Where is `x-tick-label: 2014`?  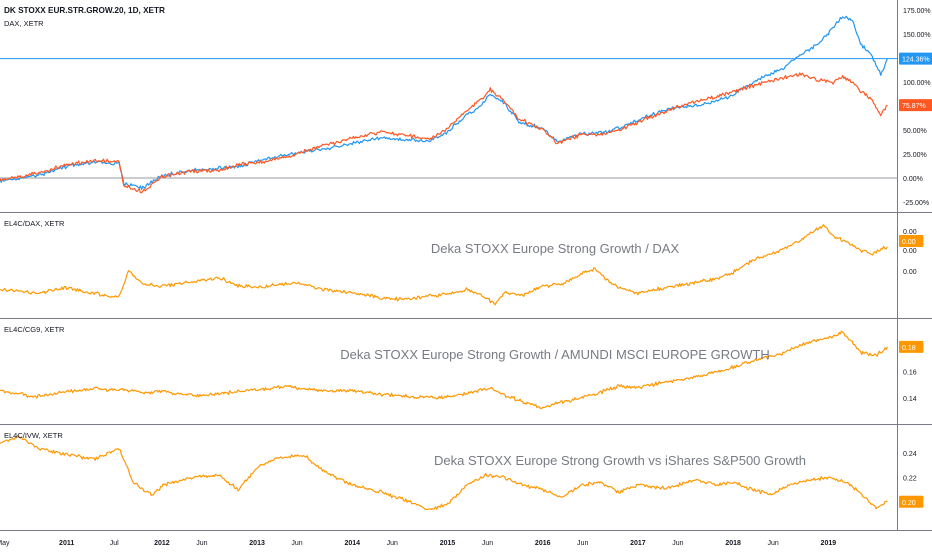 x-tick-label: 2014 is located at coordinates (352, 543).